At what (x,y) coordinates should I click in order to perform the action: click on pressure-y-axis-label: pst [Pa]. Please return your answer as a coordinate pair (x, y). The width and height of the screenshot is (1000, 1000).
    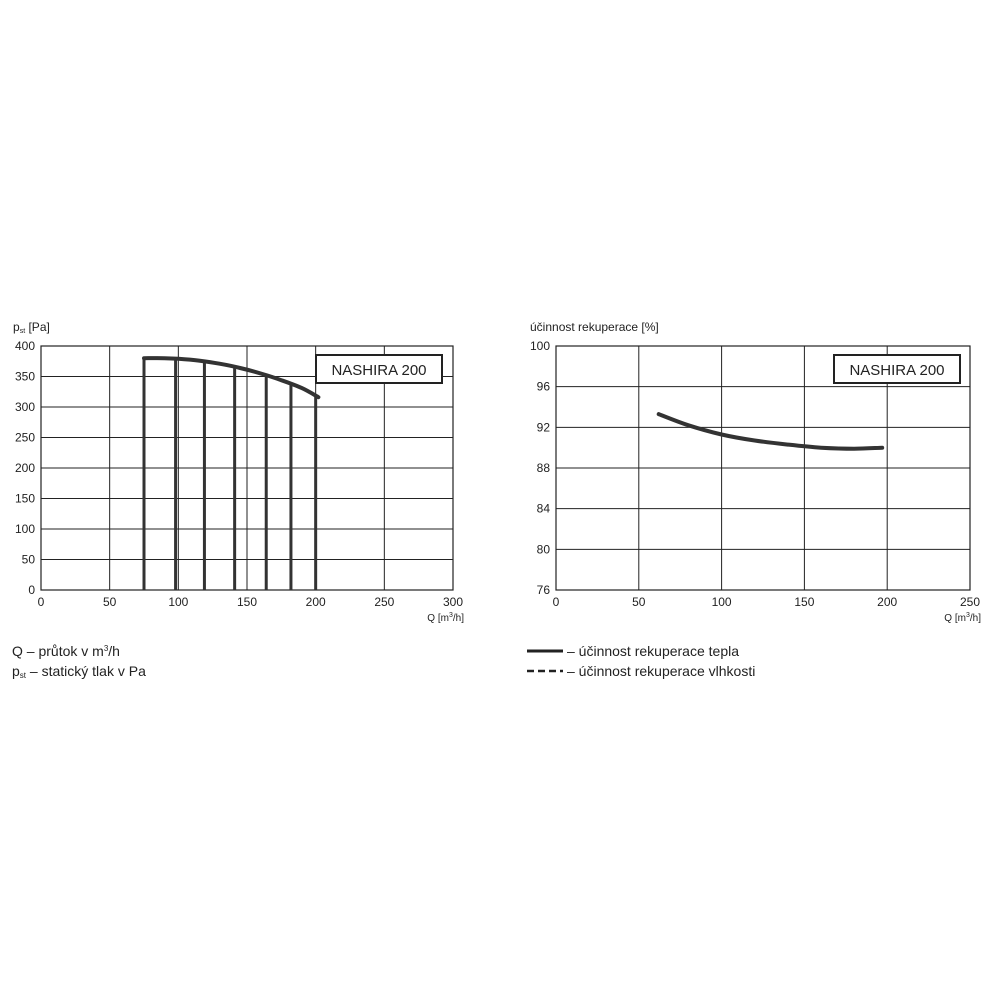
    Looking at the image, I should click on (31, 327).